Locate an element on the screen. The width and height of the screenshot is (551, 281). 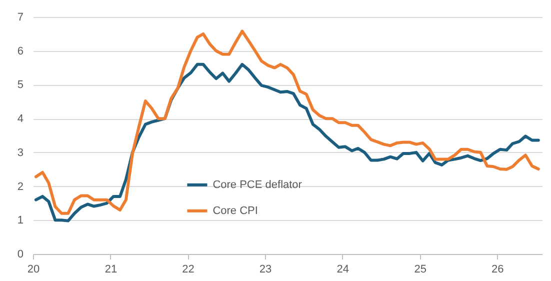
y-tick-label: 5 is located at coordinates (20, 85).